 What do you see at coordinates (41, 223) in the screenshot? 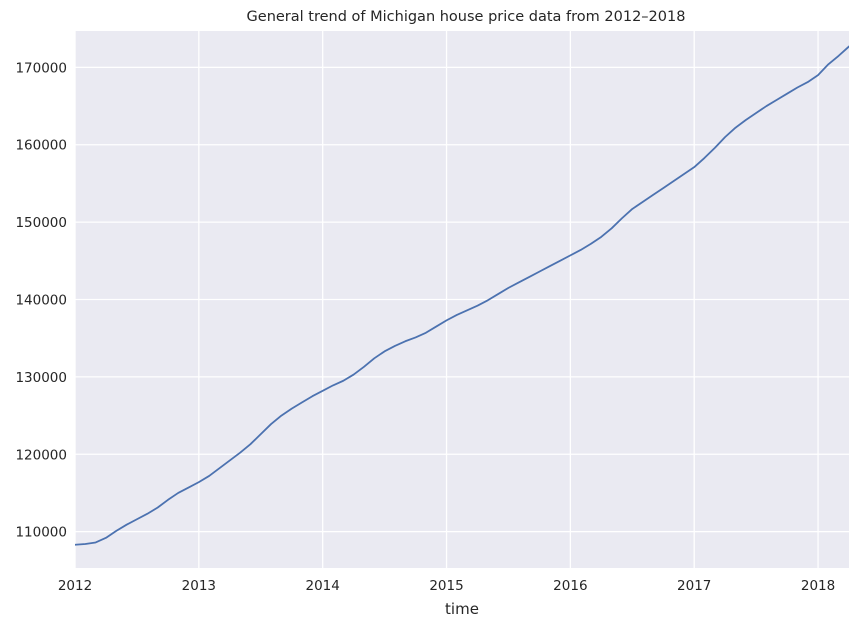
I see `y-tick-label: 150000` at bounding box center [41, 223].